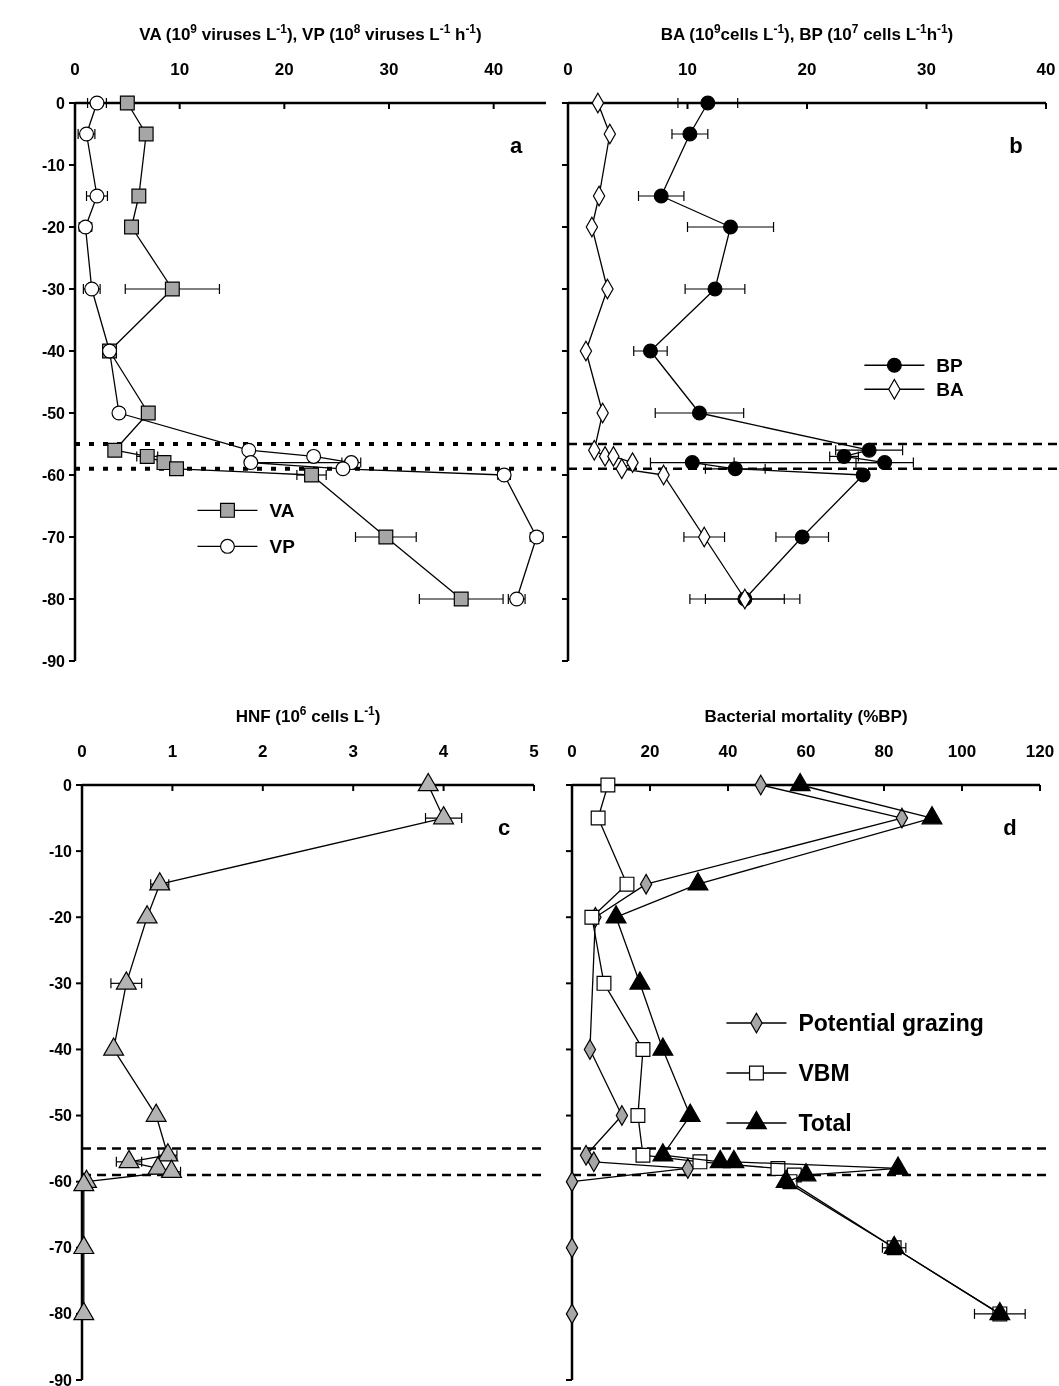 The height and width of the screenshot is (1386, 1059). What do you see at coordinates (534, 751) in the screenshot?
I see `x-tick-label: 5` at bounding box center [534, 751].